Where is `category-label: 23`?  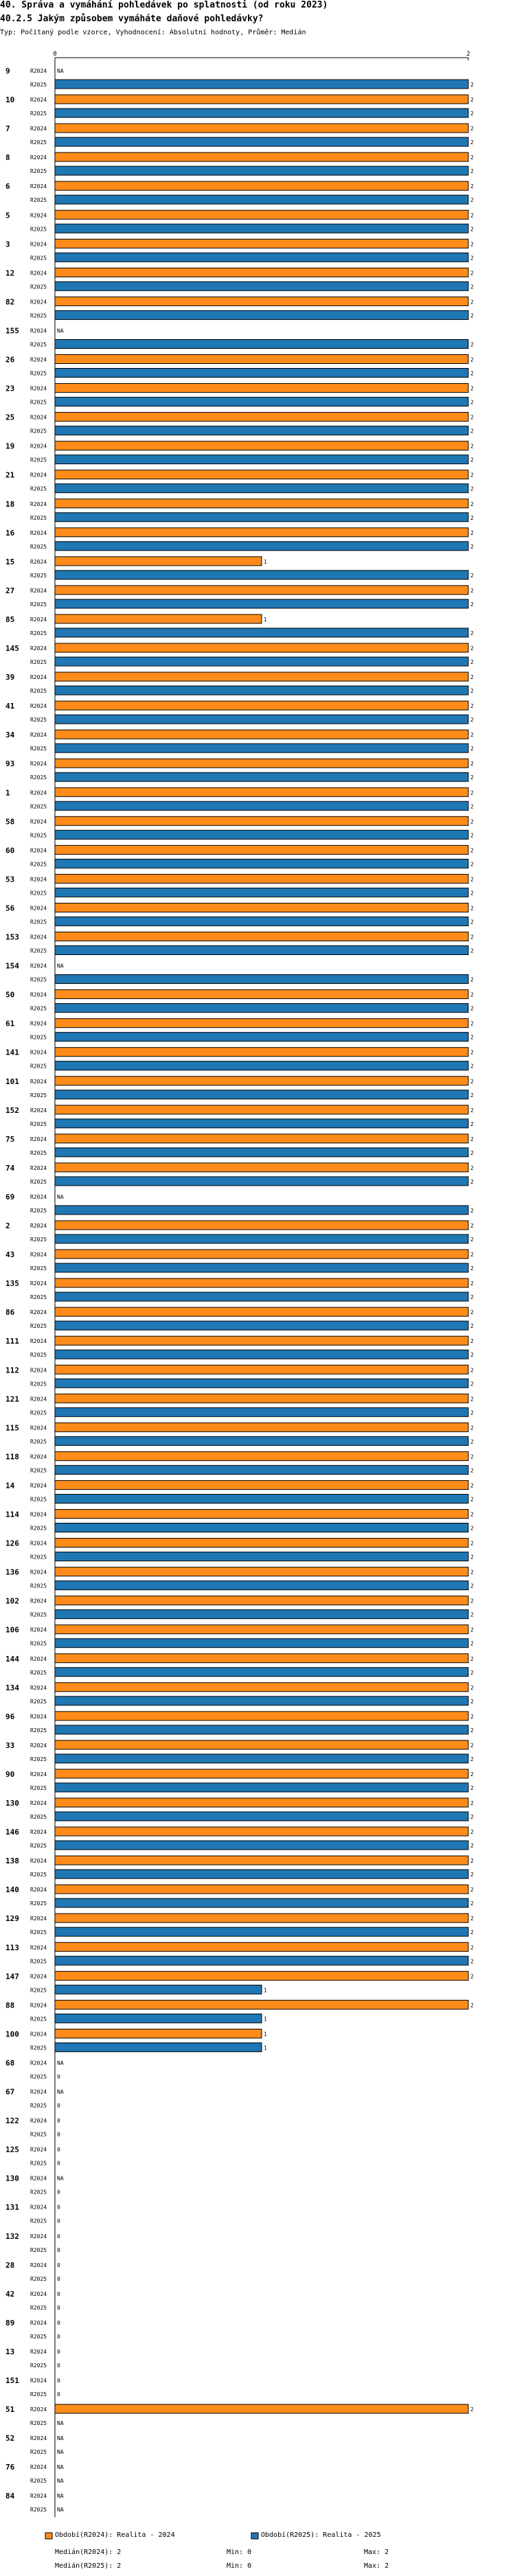
category-label: 23 is located at coordinates (9, 388).